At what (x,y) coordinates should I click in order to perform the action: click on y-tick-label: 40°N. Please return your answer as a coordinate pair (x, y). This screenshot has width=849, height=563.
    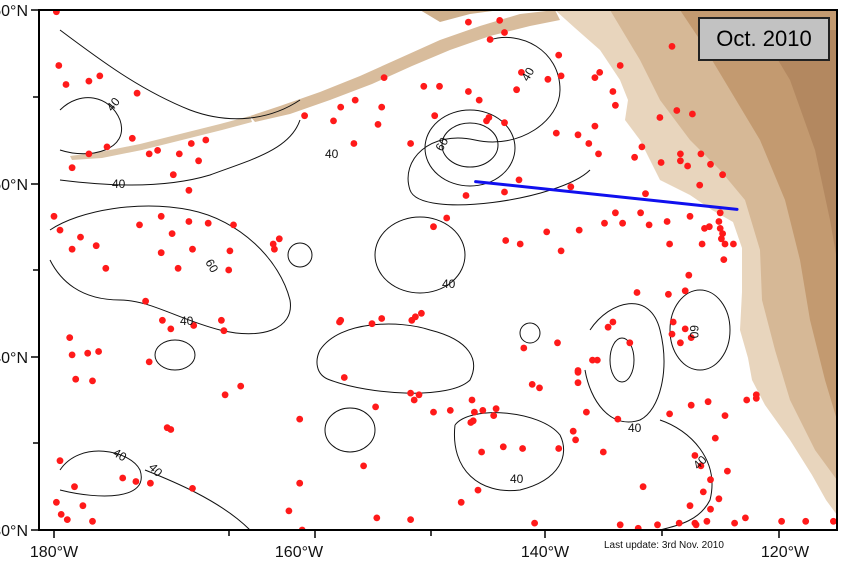
    Looking at the image, I should click on (14, 358).